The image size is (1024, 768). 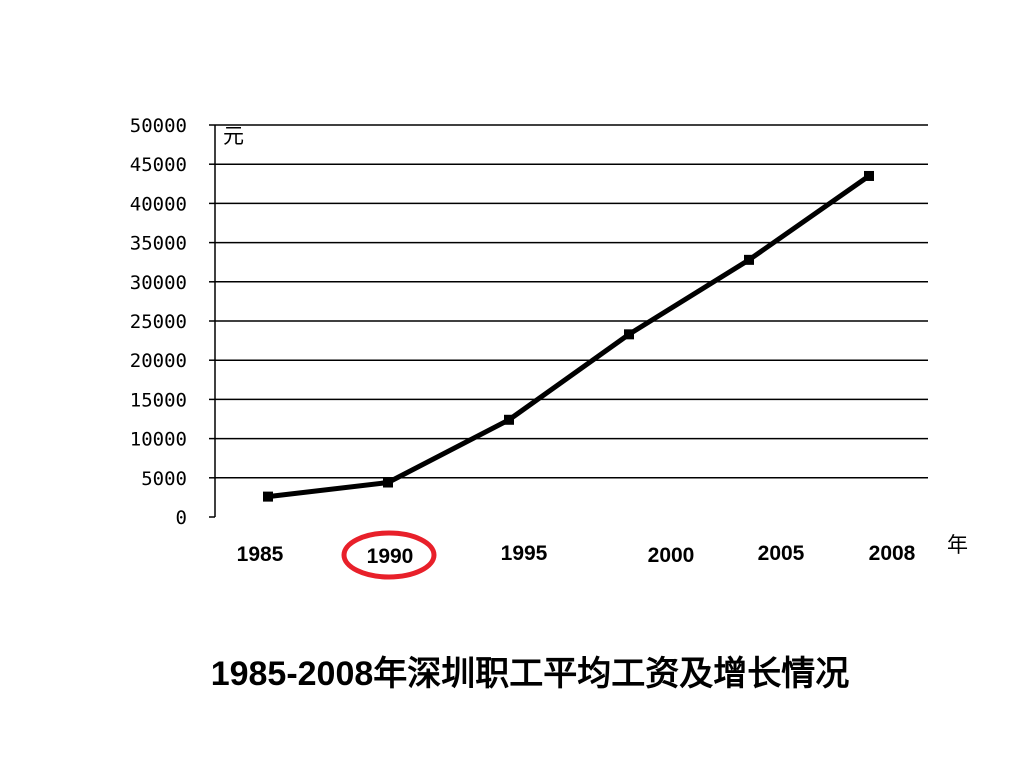 What do you see at coordinates (158, 244) in the screenshot?
I see `y-tick-label: 35000` at bounding box center [158, 244].